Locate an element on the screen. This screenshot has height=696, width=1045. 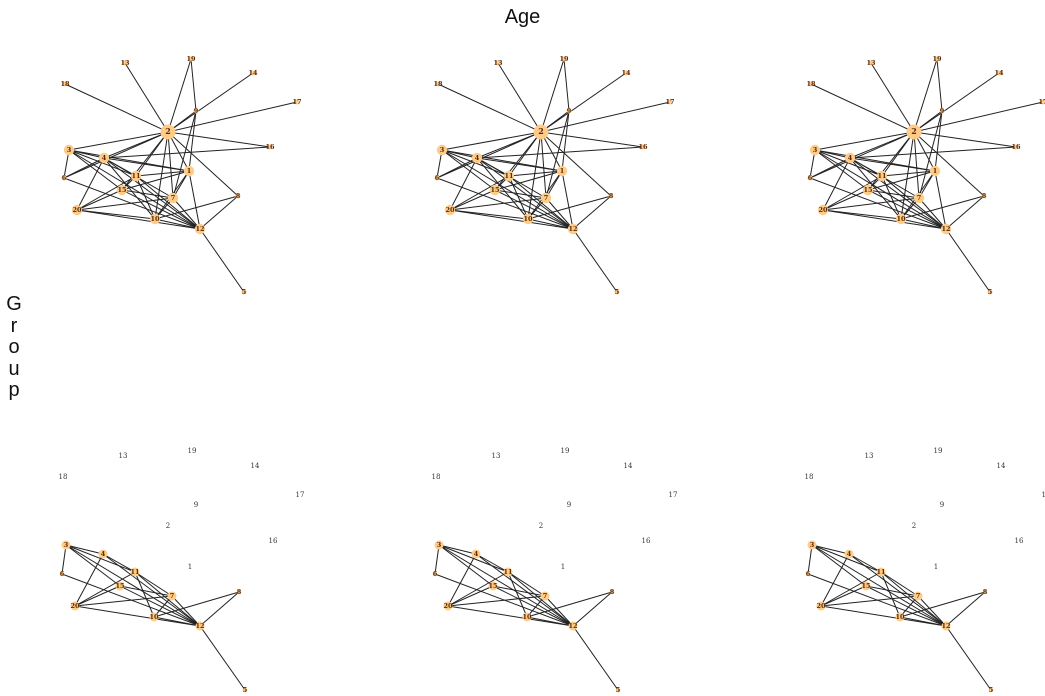
node-label: 16 is located at coordinates (646, 541).